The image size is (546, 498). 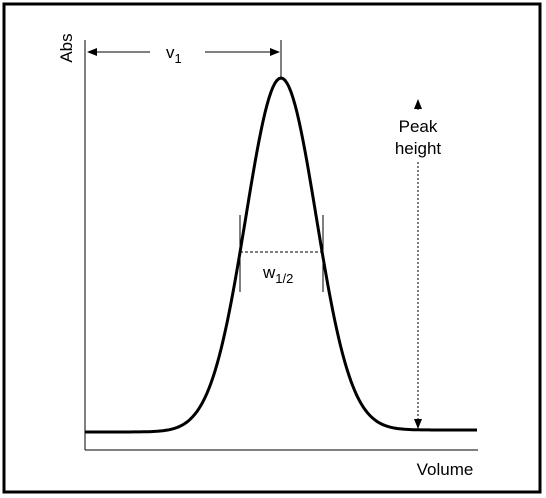 What do you see at coordinates (445, 469) in the screenshot?
I see `x-axis-label: Volume` at bounding box center [445, 469].